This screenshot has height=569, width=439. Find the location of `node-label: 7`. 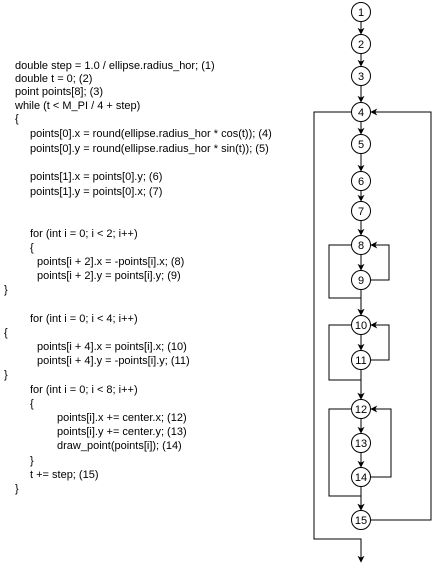

node-label: 7 is located at coordinates (361, 212).